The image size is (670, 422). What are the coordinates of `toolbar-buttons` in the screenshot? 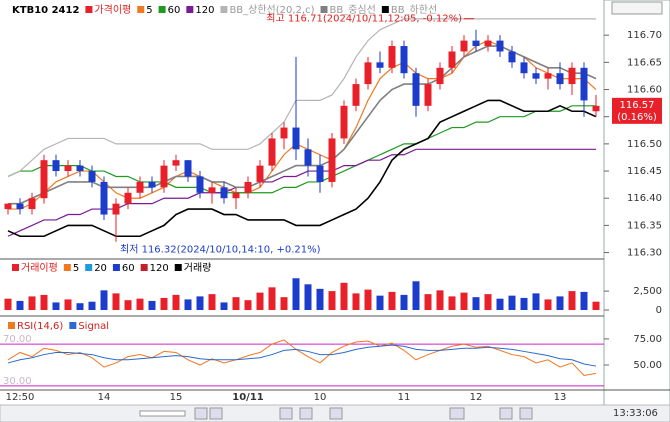 It's located at (336, 413).